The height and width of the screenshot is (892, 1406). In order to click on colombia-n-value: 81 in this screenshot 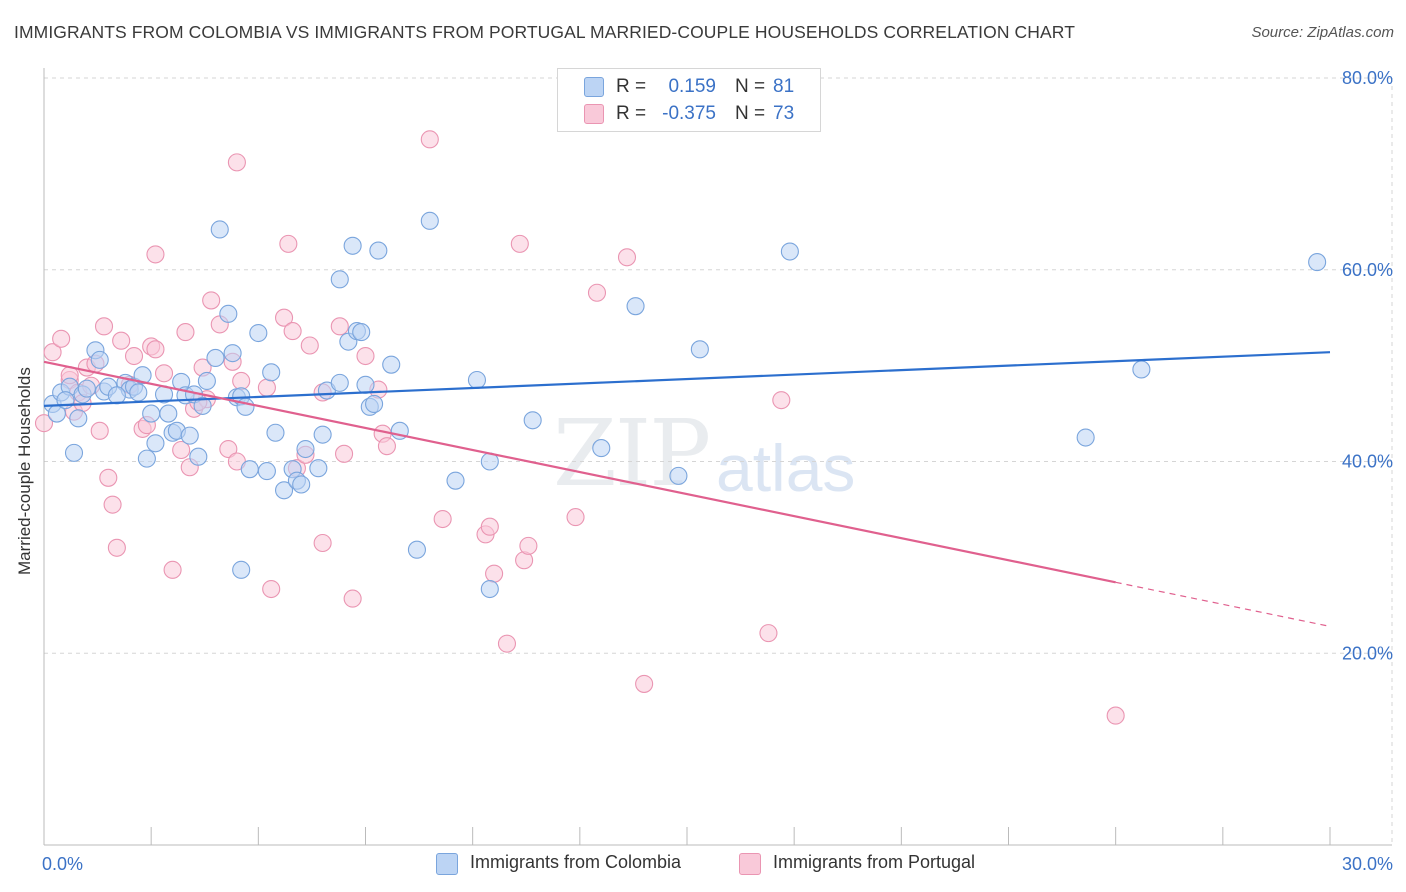, I will do `click(784, 86)`.